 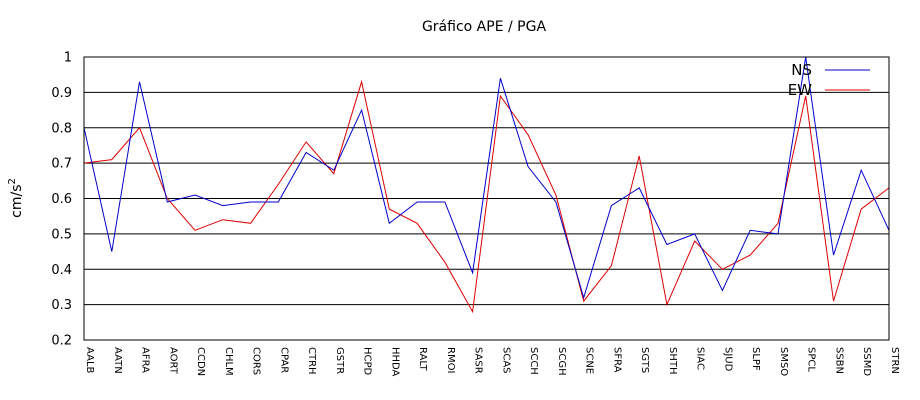 I want to click on x-tick-label: SFRA, so click(x=616, y=360).